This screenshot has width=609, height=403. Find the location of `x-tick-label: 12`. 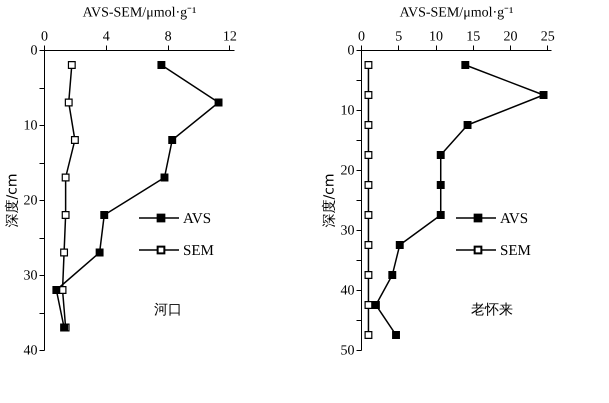

x-tick-label: 12 is located at coordinates (229, 37).